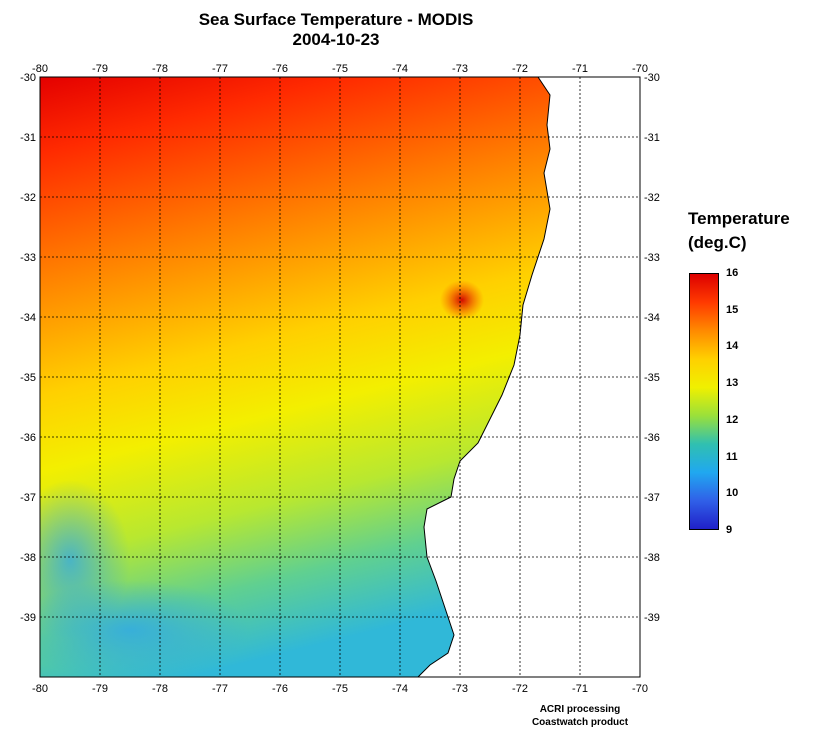 This screenshot has height=738, width=822. I want to click on lon-label-top: -78, so click(160, 69).